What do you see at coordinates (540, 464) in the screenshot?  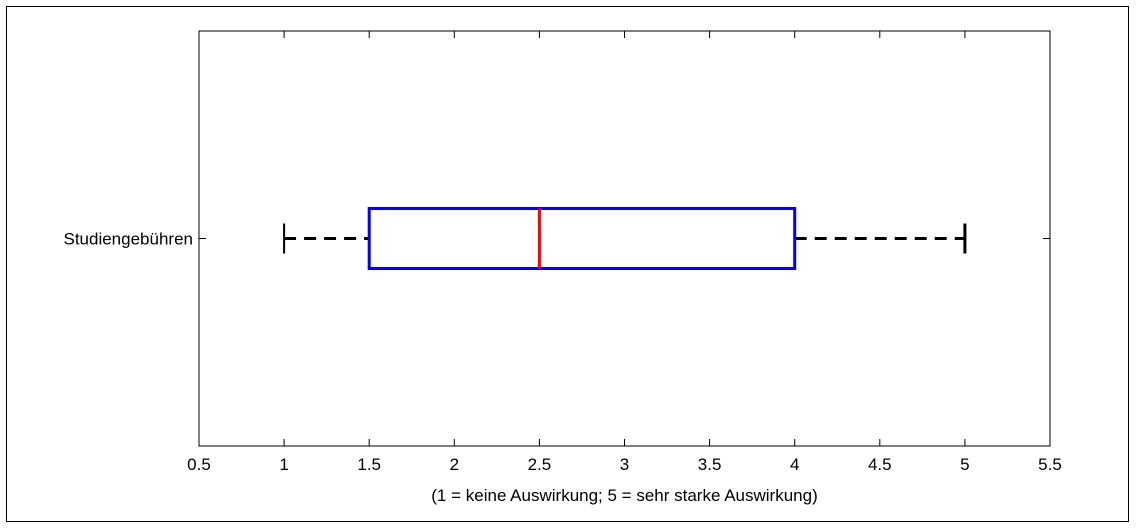 I see `x-tick-label: 2.5` at bounding box center [540, 464].